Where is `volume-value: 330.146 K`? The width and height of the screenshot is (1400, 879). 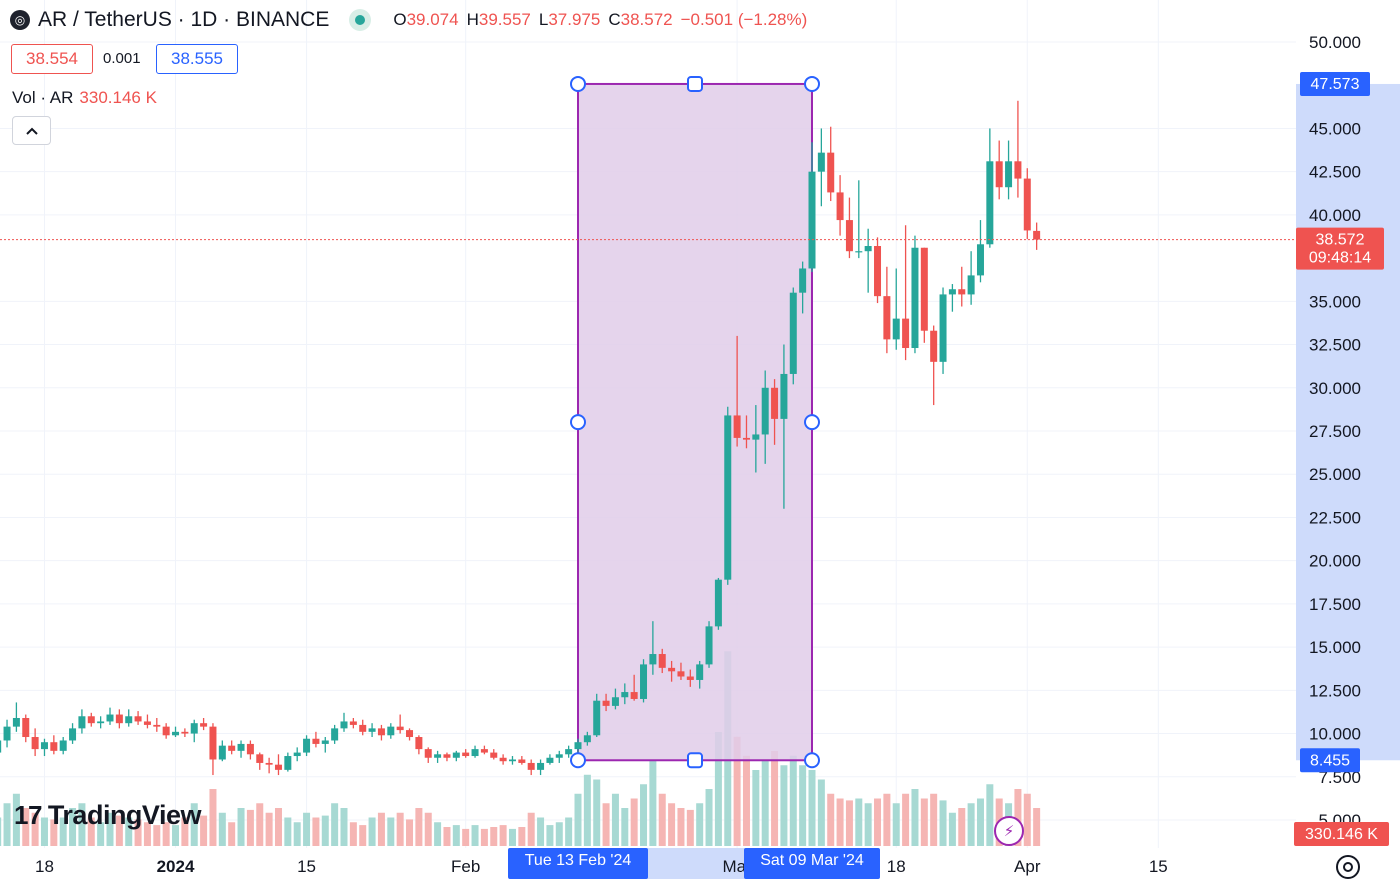 volume-value: 330.146 K is located at coordinates (118, 97).